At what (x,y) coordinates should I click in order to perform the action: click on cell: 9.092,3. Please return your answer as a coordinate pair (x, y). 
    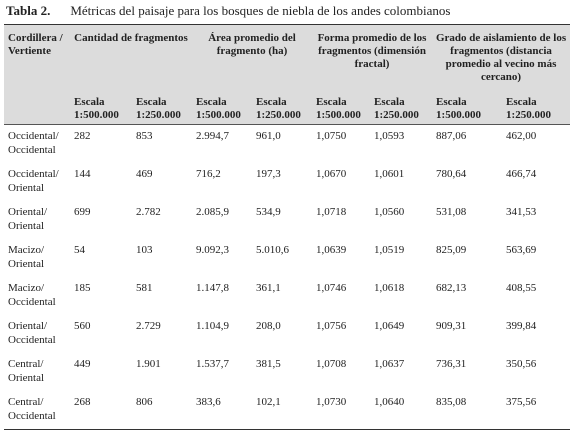
    Looking at the image, I should click on (213, 250).